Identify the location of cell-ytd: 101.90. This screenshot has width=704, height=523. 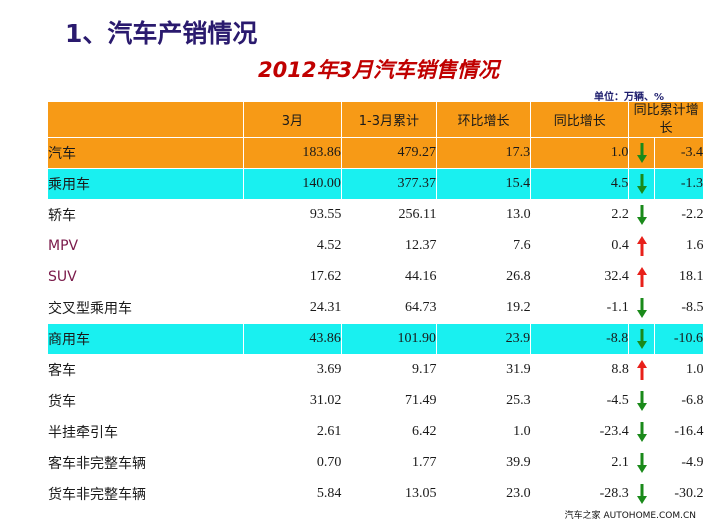
(389, 339).